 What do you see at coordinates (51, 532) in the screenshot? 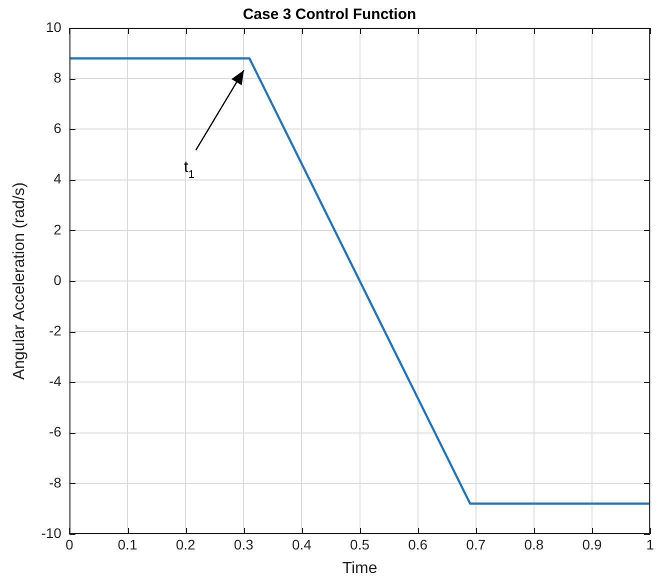
I see `y-tick-label: -10` at bounding box center [51, 532].